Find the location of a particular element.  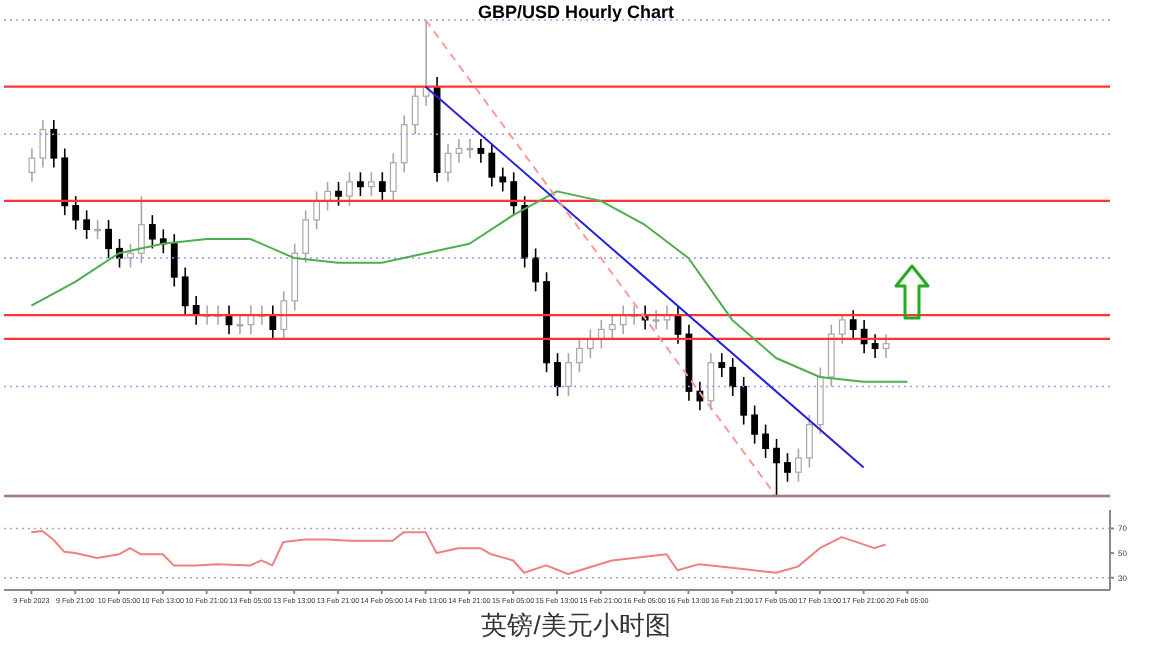

text: 英镑/美元小时图 is located at coordinates (576, 626).